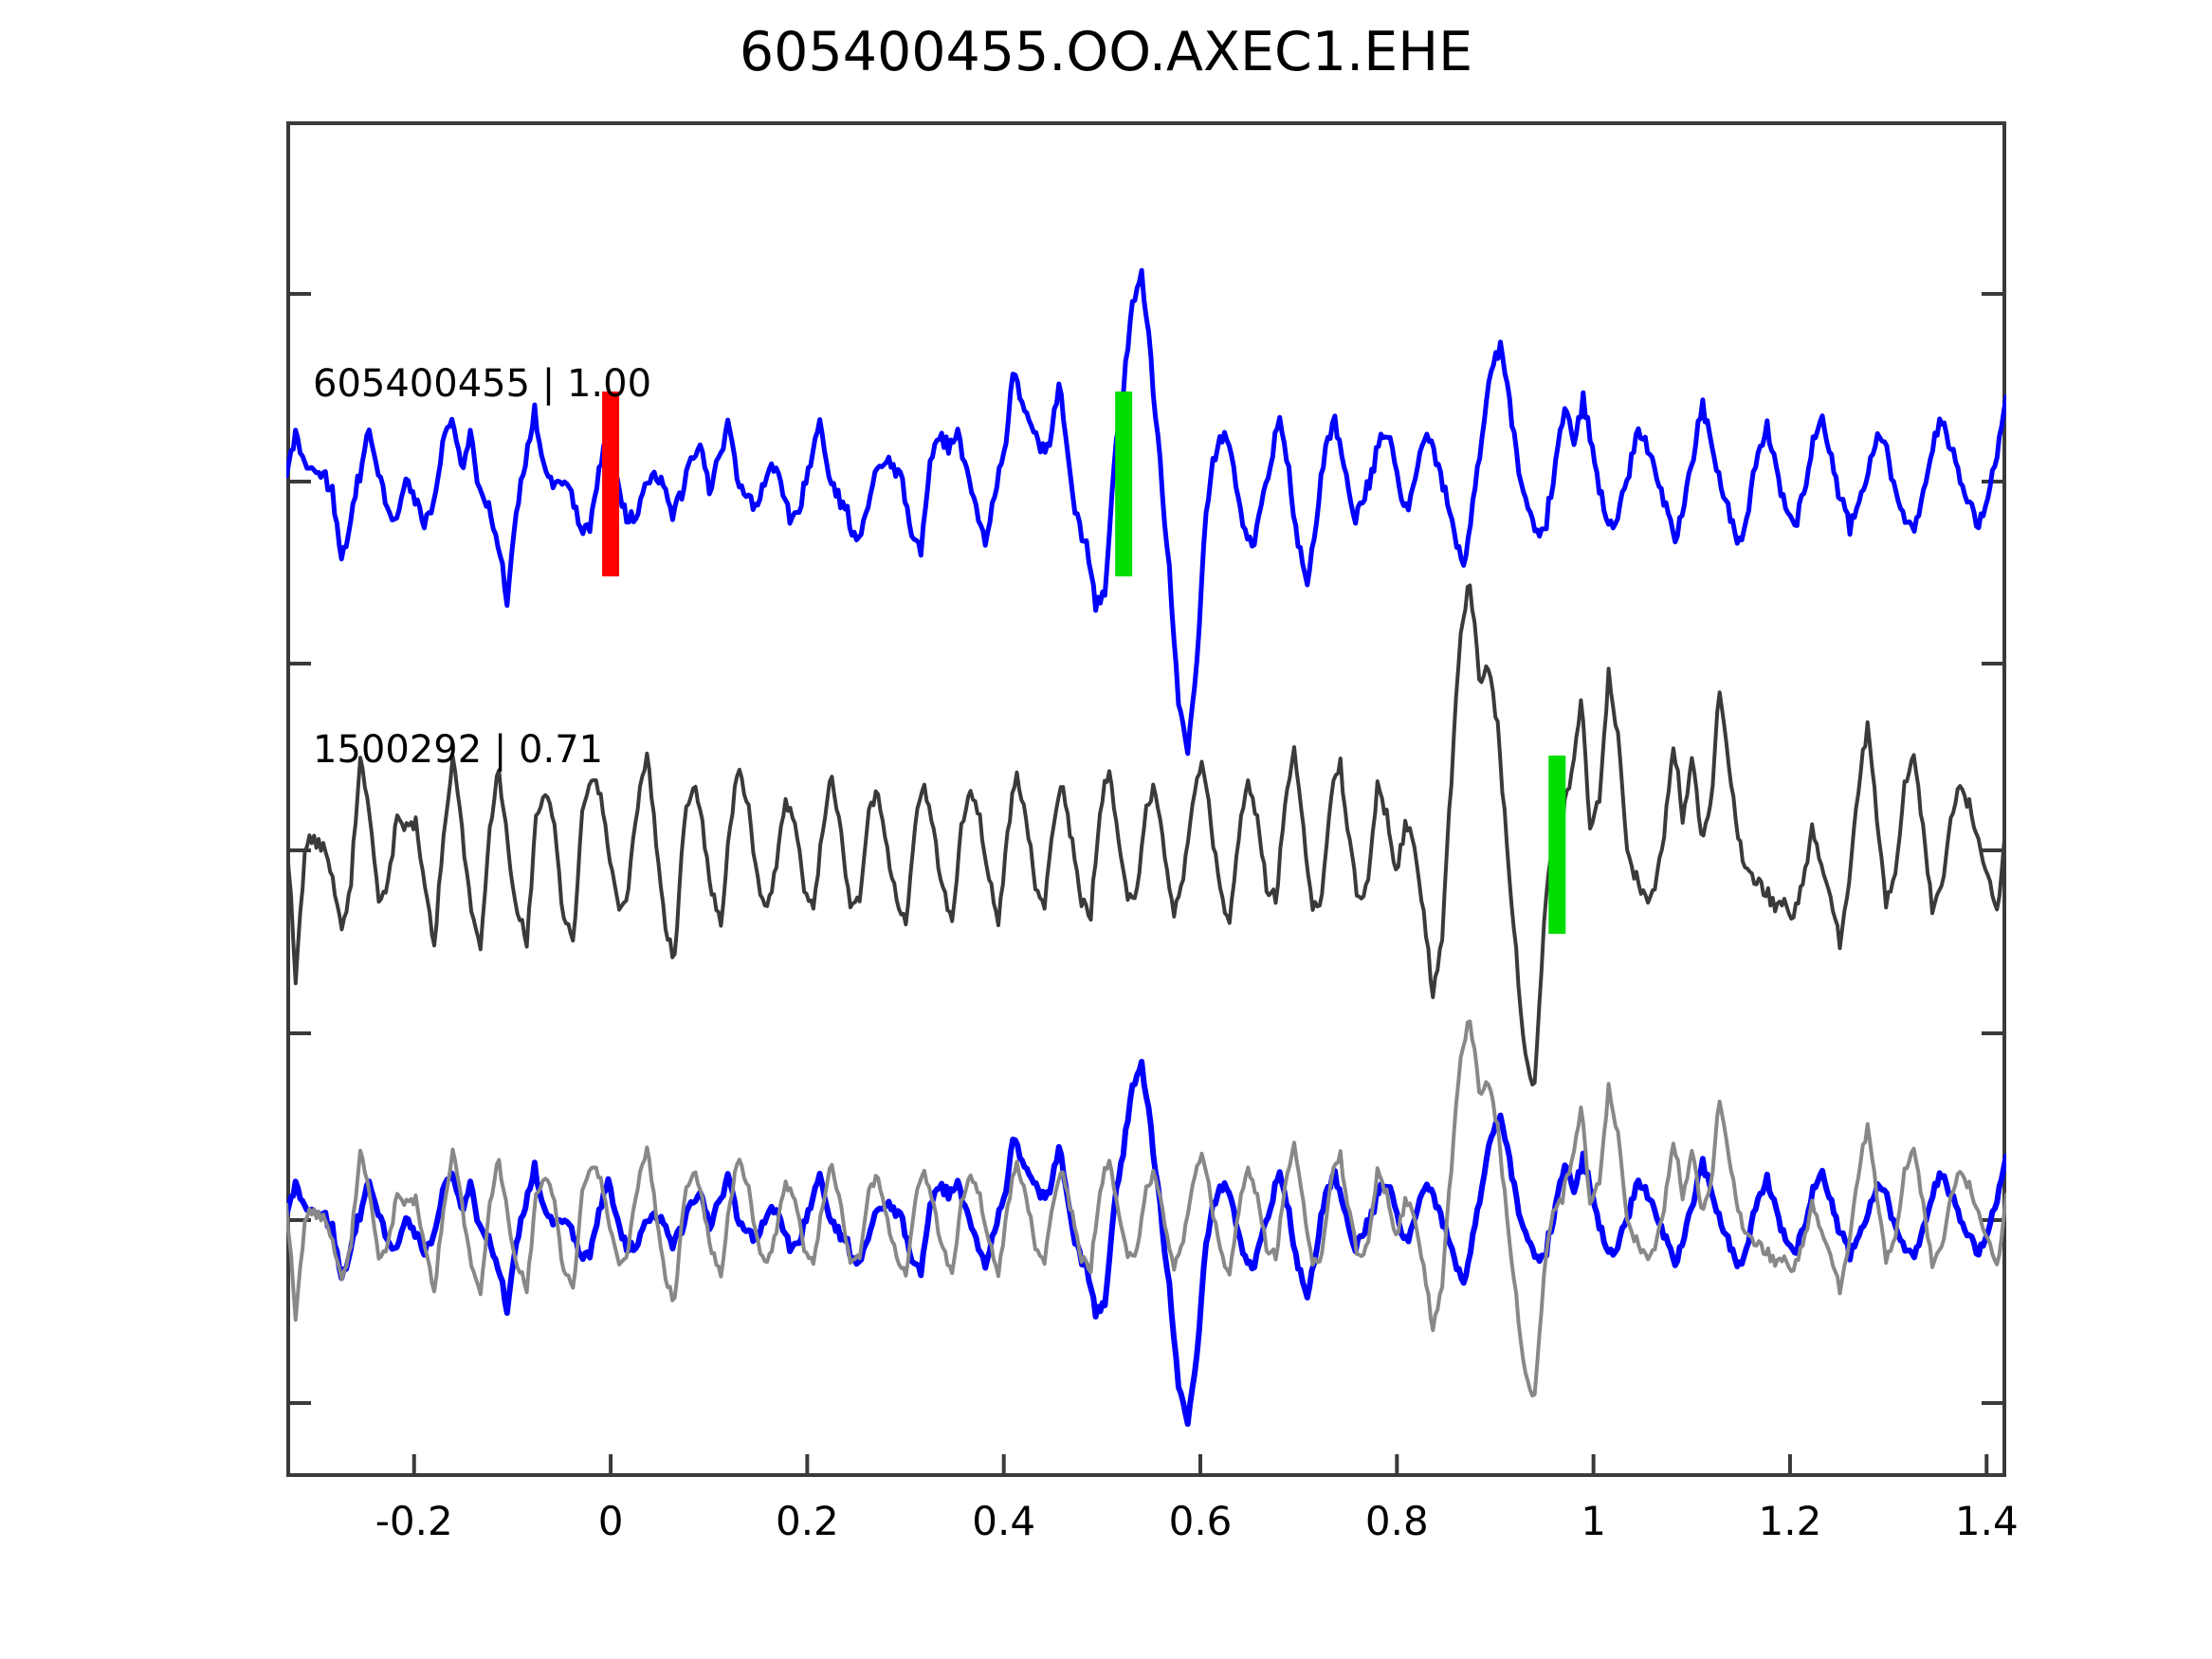 This screenshot has width=2212, height=1659. I want to click on x-tick-label: 1, so click(1593, 1521).